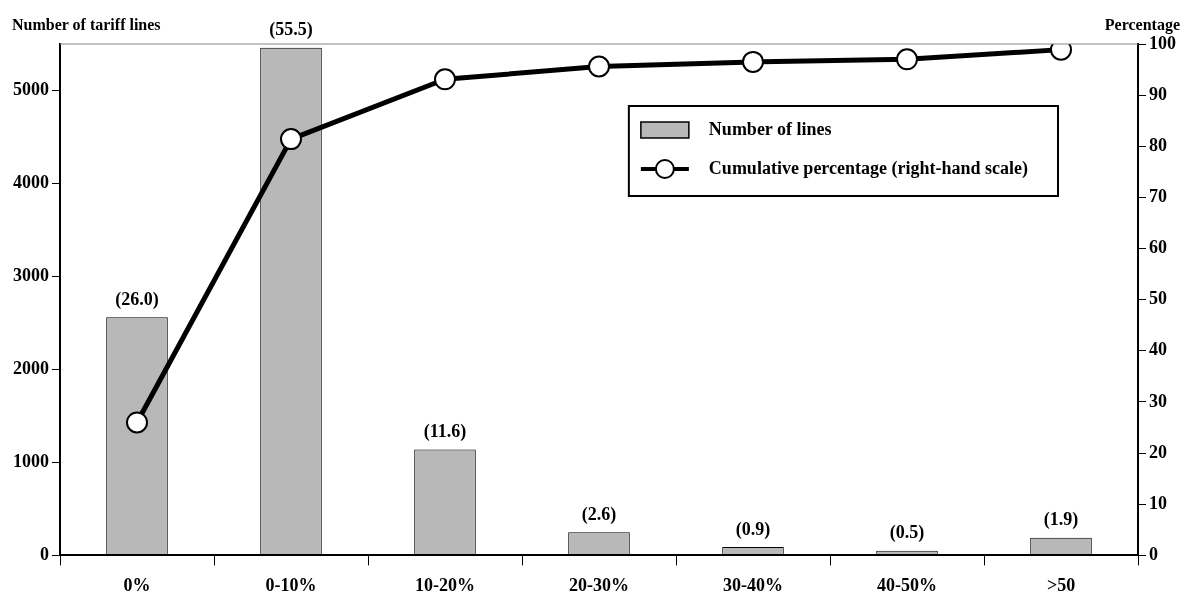 This screenshot has width=1189, height=611. I want to click on y-axis-title: Number of tariff lines, so click(86, 24).